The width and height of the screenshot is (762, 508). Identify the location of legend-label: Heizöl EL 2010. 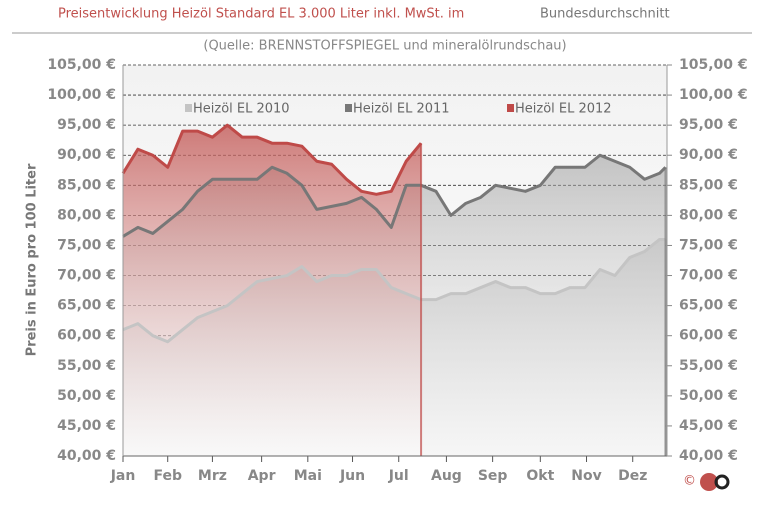
(241, 109).